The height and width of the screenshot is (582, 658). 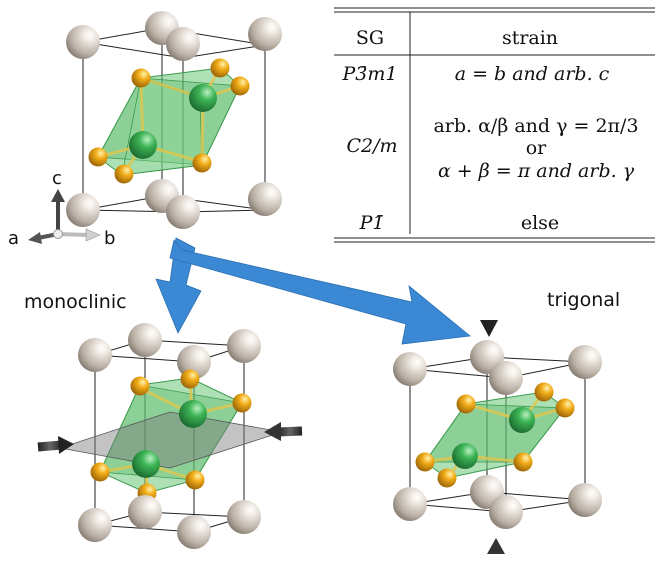 I want to click on axis-label-c: c, so click(x=57, y=178).